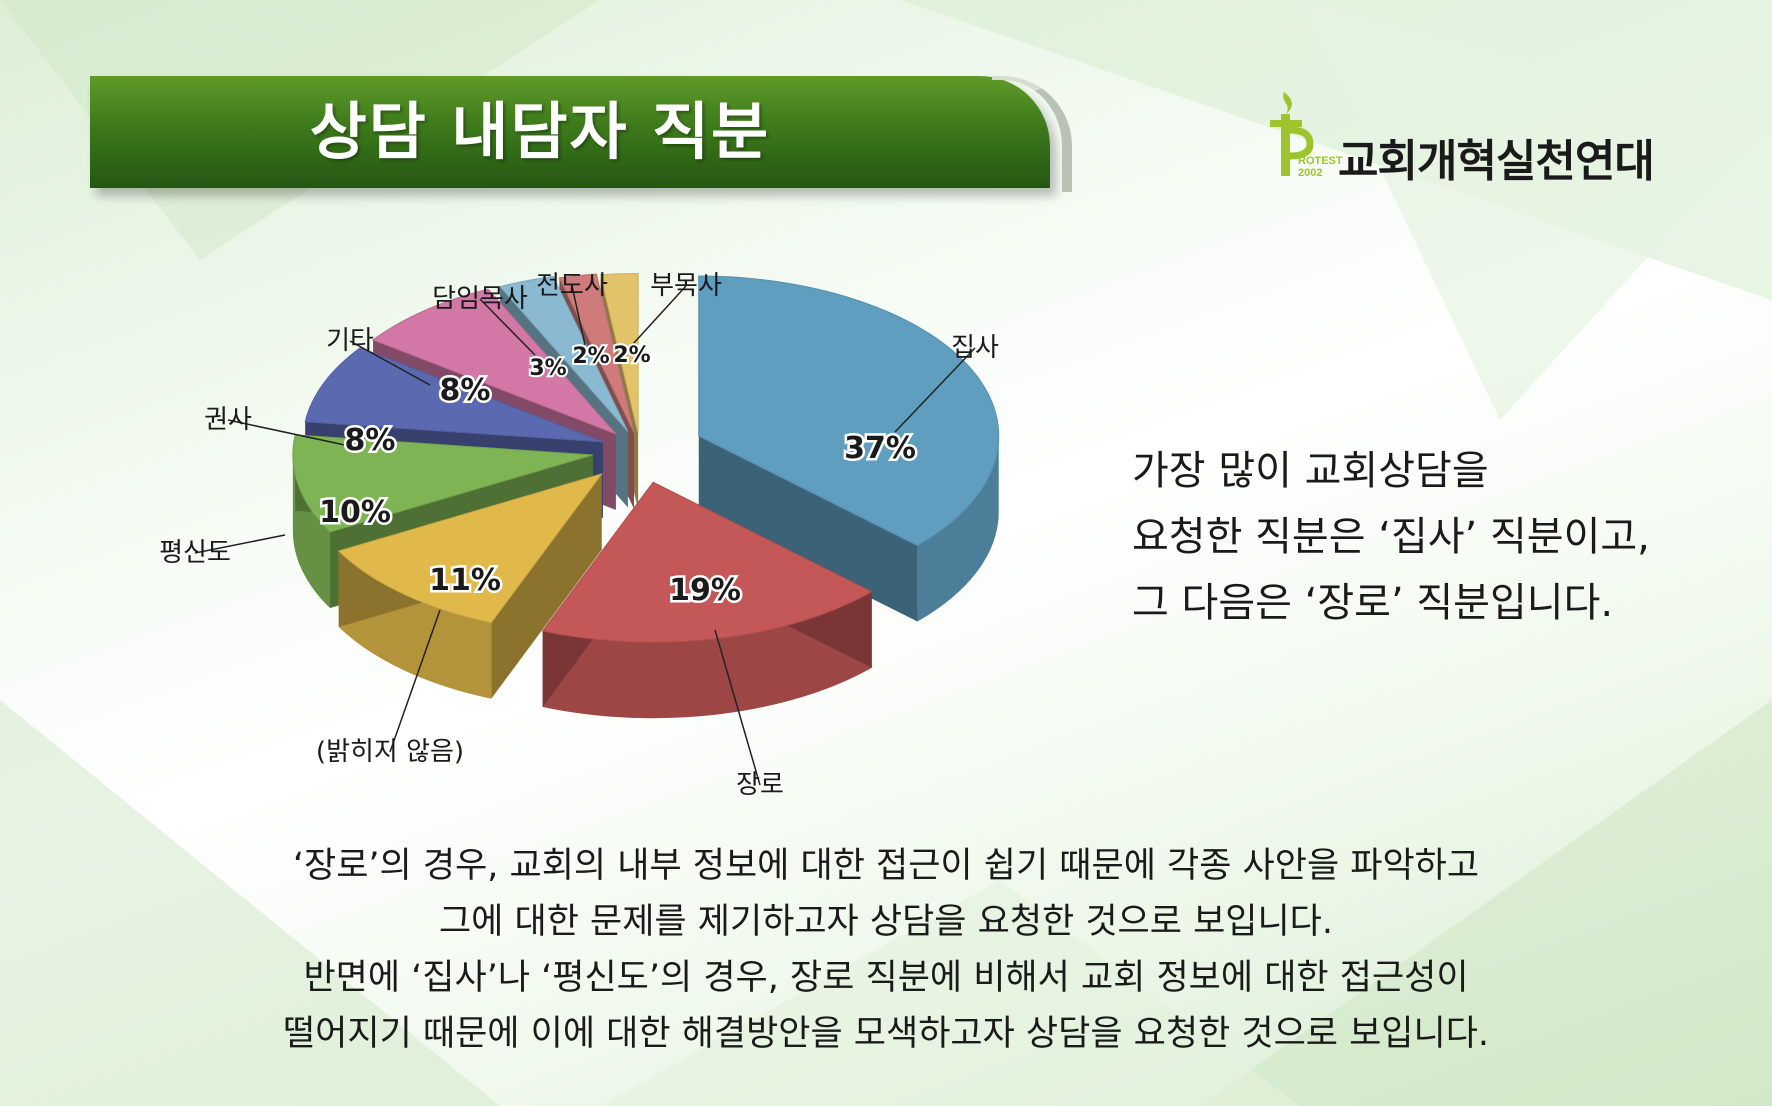 The height and width of the screenshot is (1106, 1772). What do you see at coordinates (1310, 471) in the screenshot?
I see `summary-line-1: 가장 많이 교회상담을` at bounding box center [1310, 471].